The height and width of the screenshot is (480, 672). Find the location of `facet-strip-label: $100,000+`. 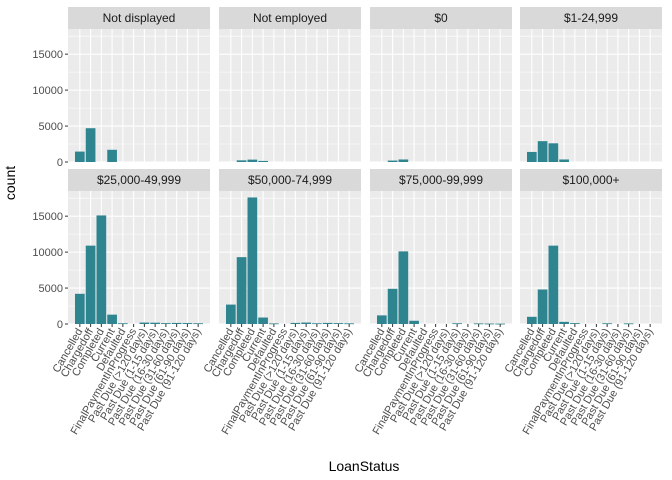

facet-strip-label: $100,000+ is located at coordinates (590, 180).